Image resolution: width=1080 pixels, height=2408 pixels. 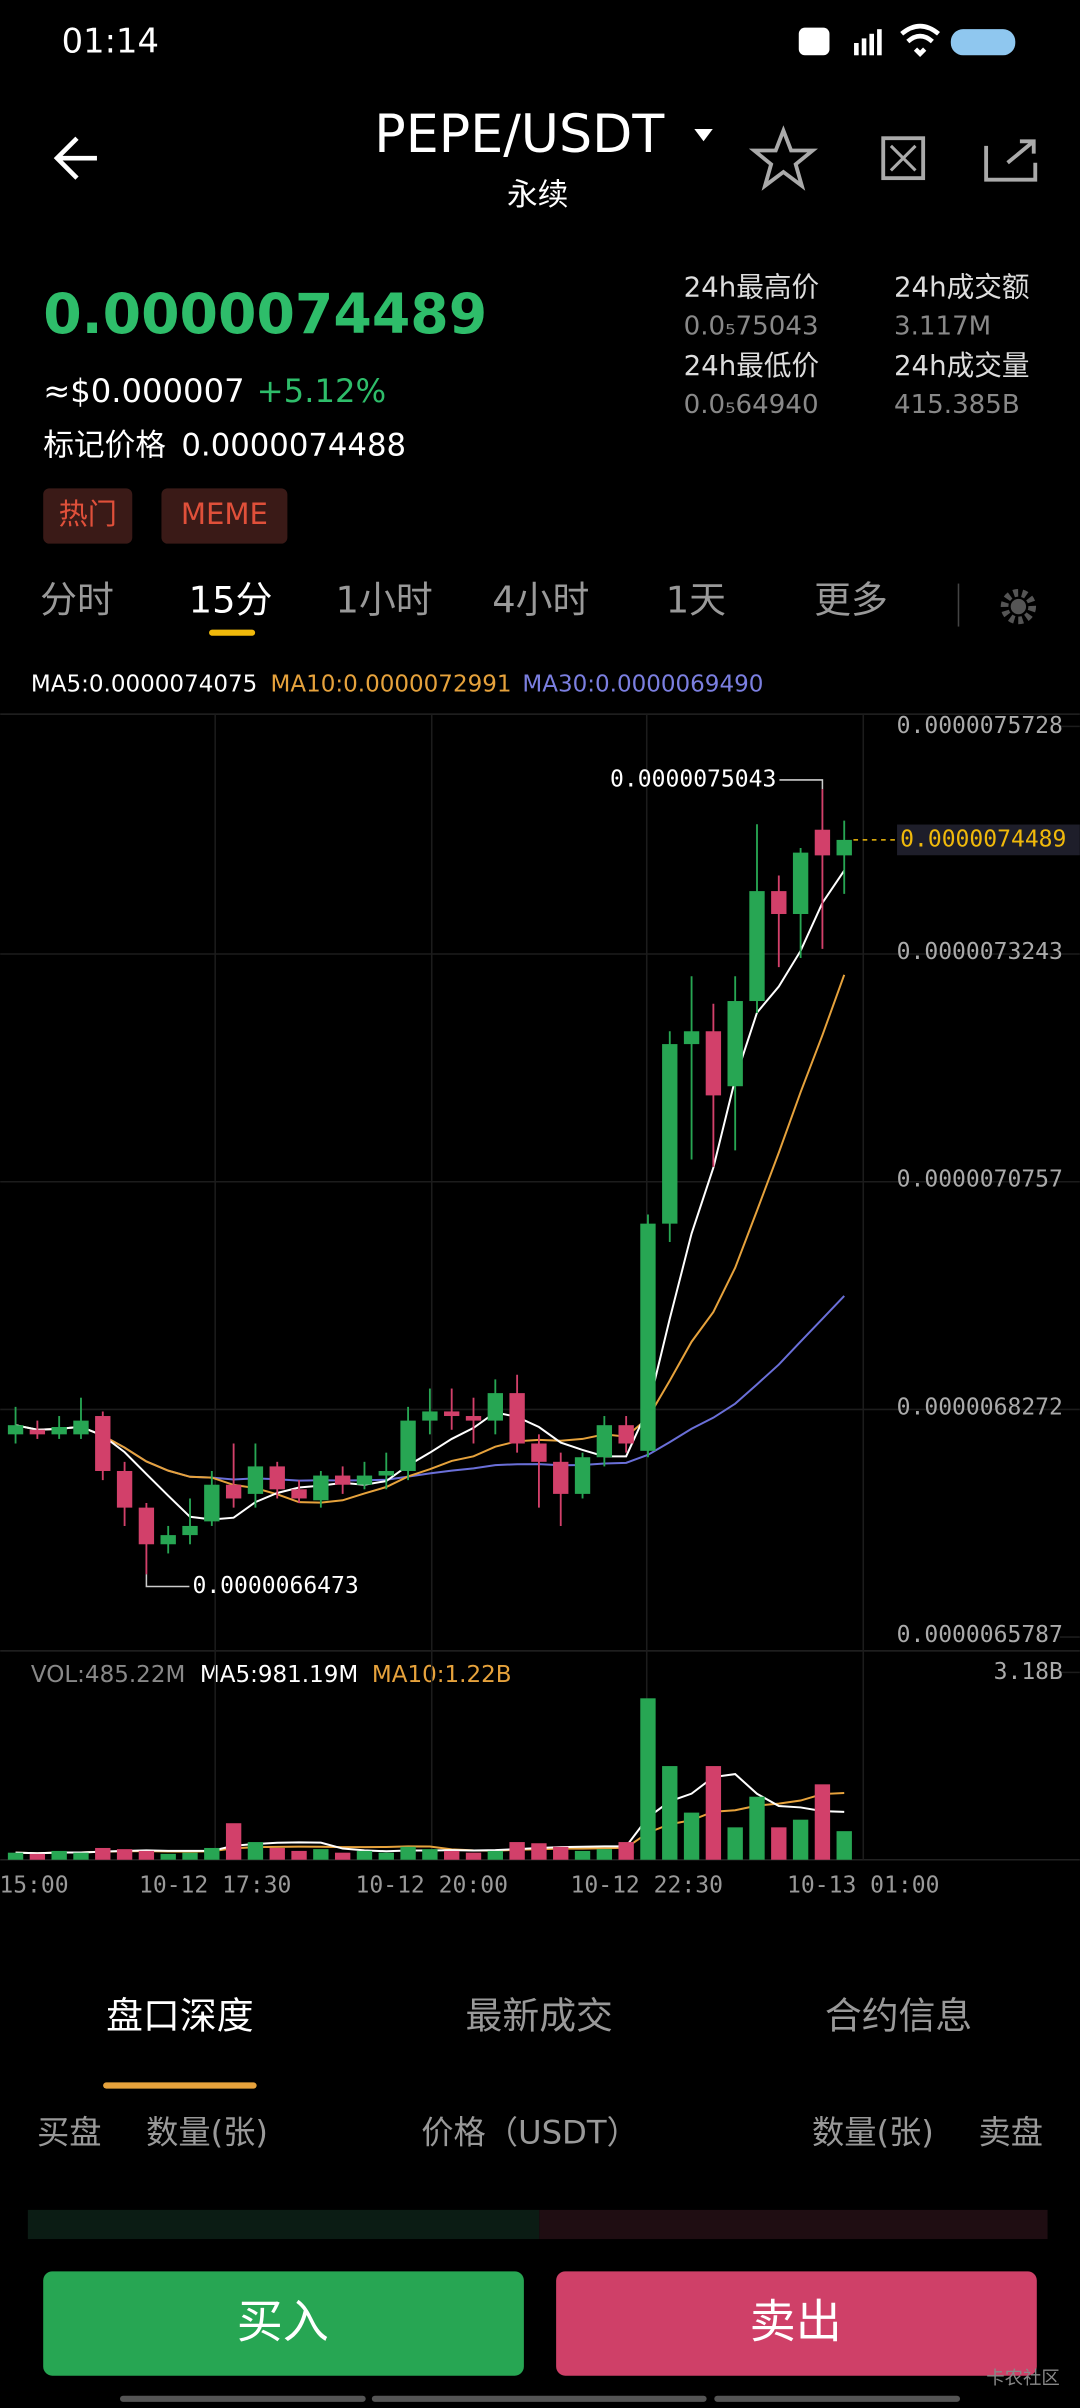 What do you see at coordinates (796, 2323) in the screenshot?
I see `sell-button` at bounding box center [796, 2323].